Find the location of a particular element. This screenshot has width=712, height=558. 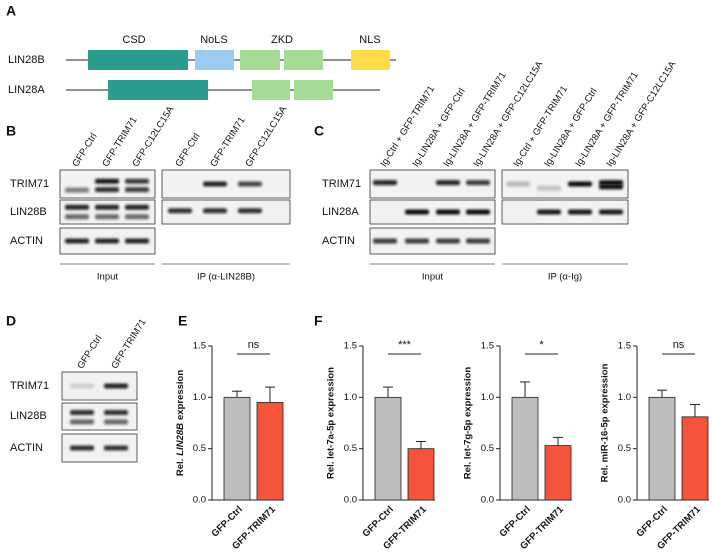

y-axis-label: Rel. miR-16-5p expression is located at coordinates (605, 422).